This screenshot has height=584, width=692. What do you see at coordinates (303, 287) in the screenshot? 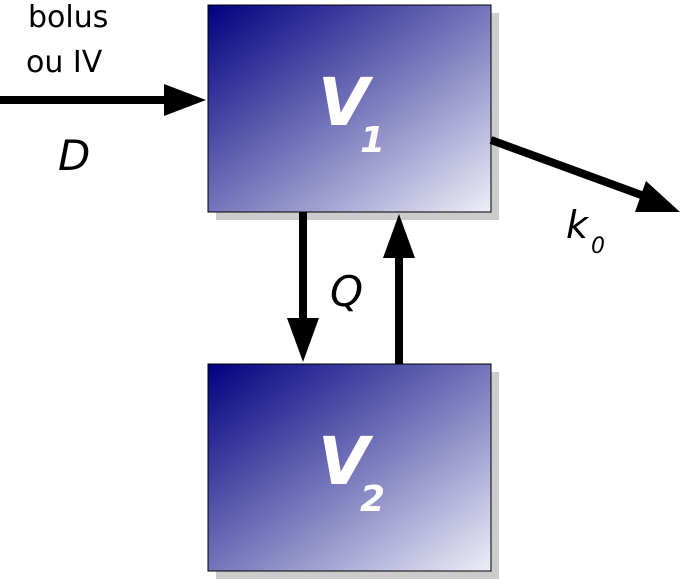
I see `transfer-arrow-down` at bounding box center [303, 287].